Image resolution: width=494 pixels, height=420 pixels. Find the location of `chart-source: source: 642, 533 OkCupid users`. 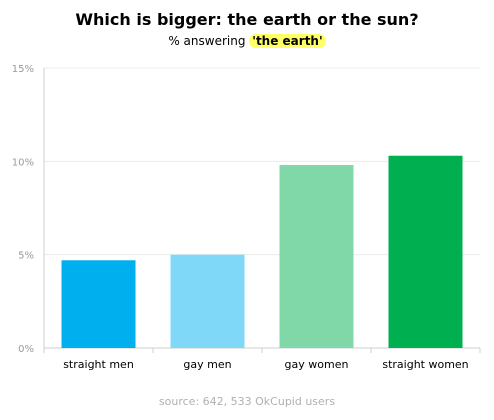

chart-source: source: 642, 533 OkCupid users is located at coordinates (247, 401).